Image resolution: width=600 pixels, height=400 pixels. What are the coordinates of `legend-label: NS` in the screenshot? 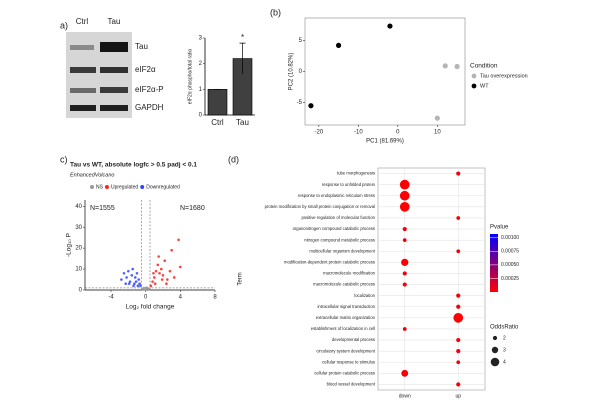 It's located at (100, 187).